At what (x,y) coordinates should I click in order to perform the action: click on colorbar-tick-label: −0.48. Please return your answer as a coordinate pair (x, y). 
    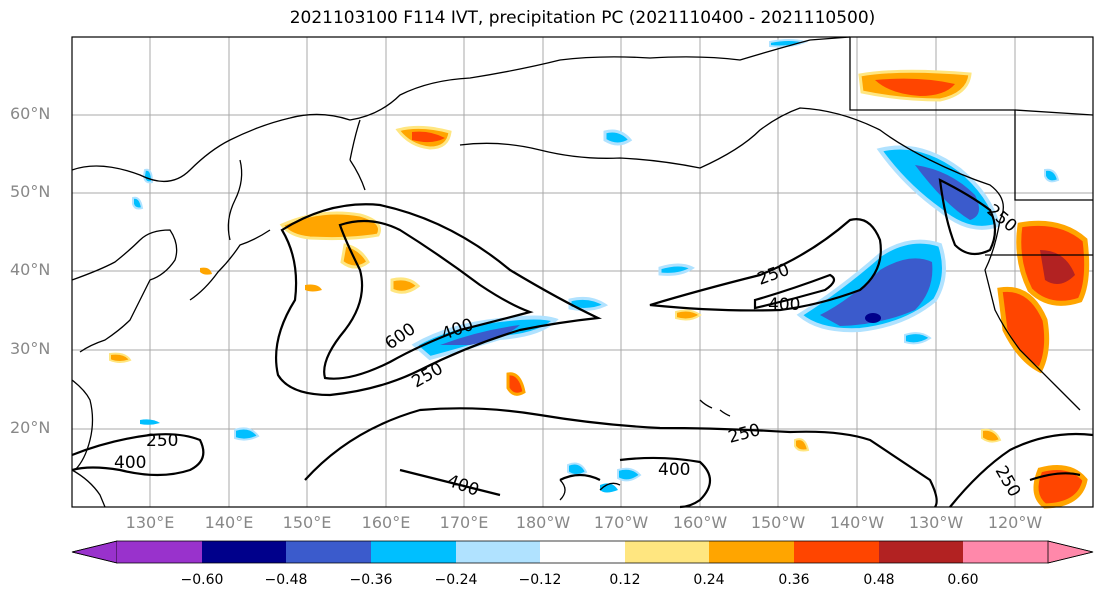
    Looking at the image, I should click on (286, 580).